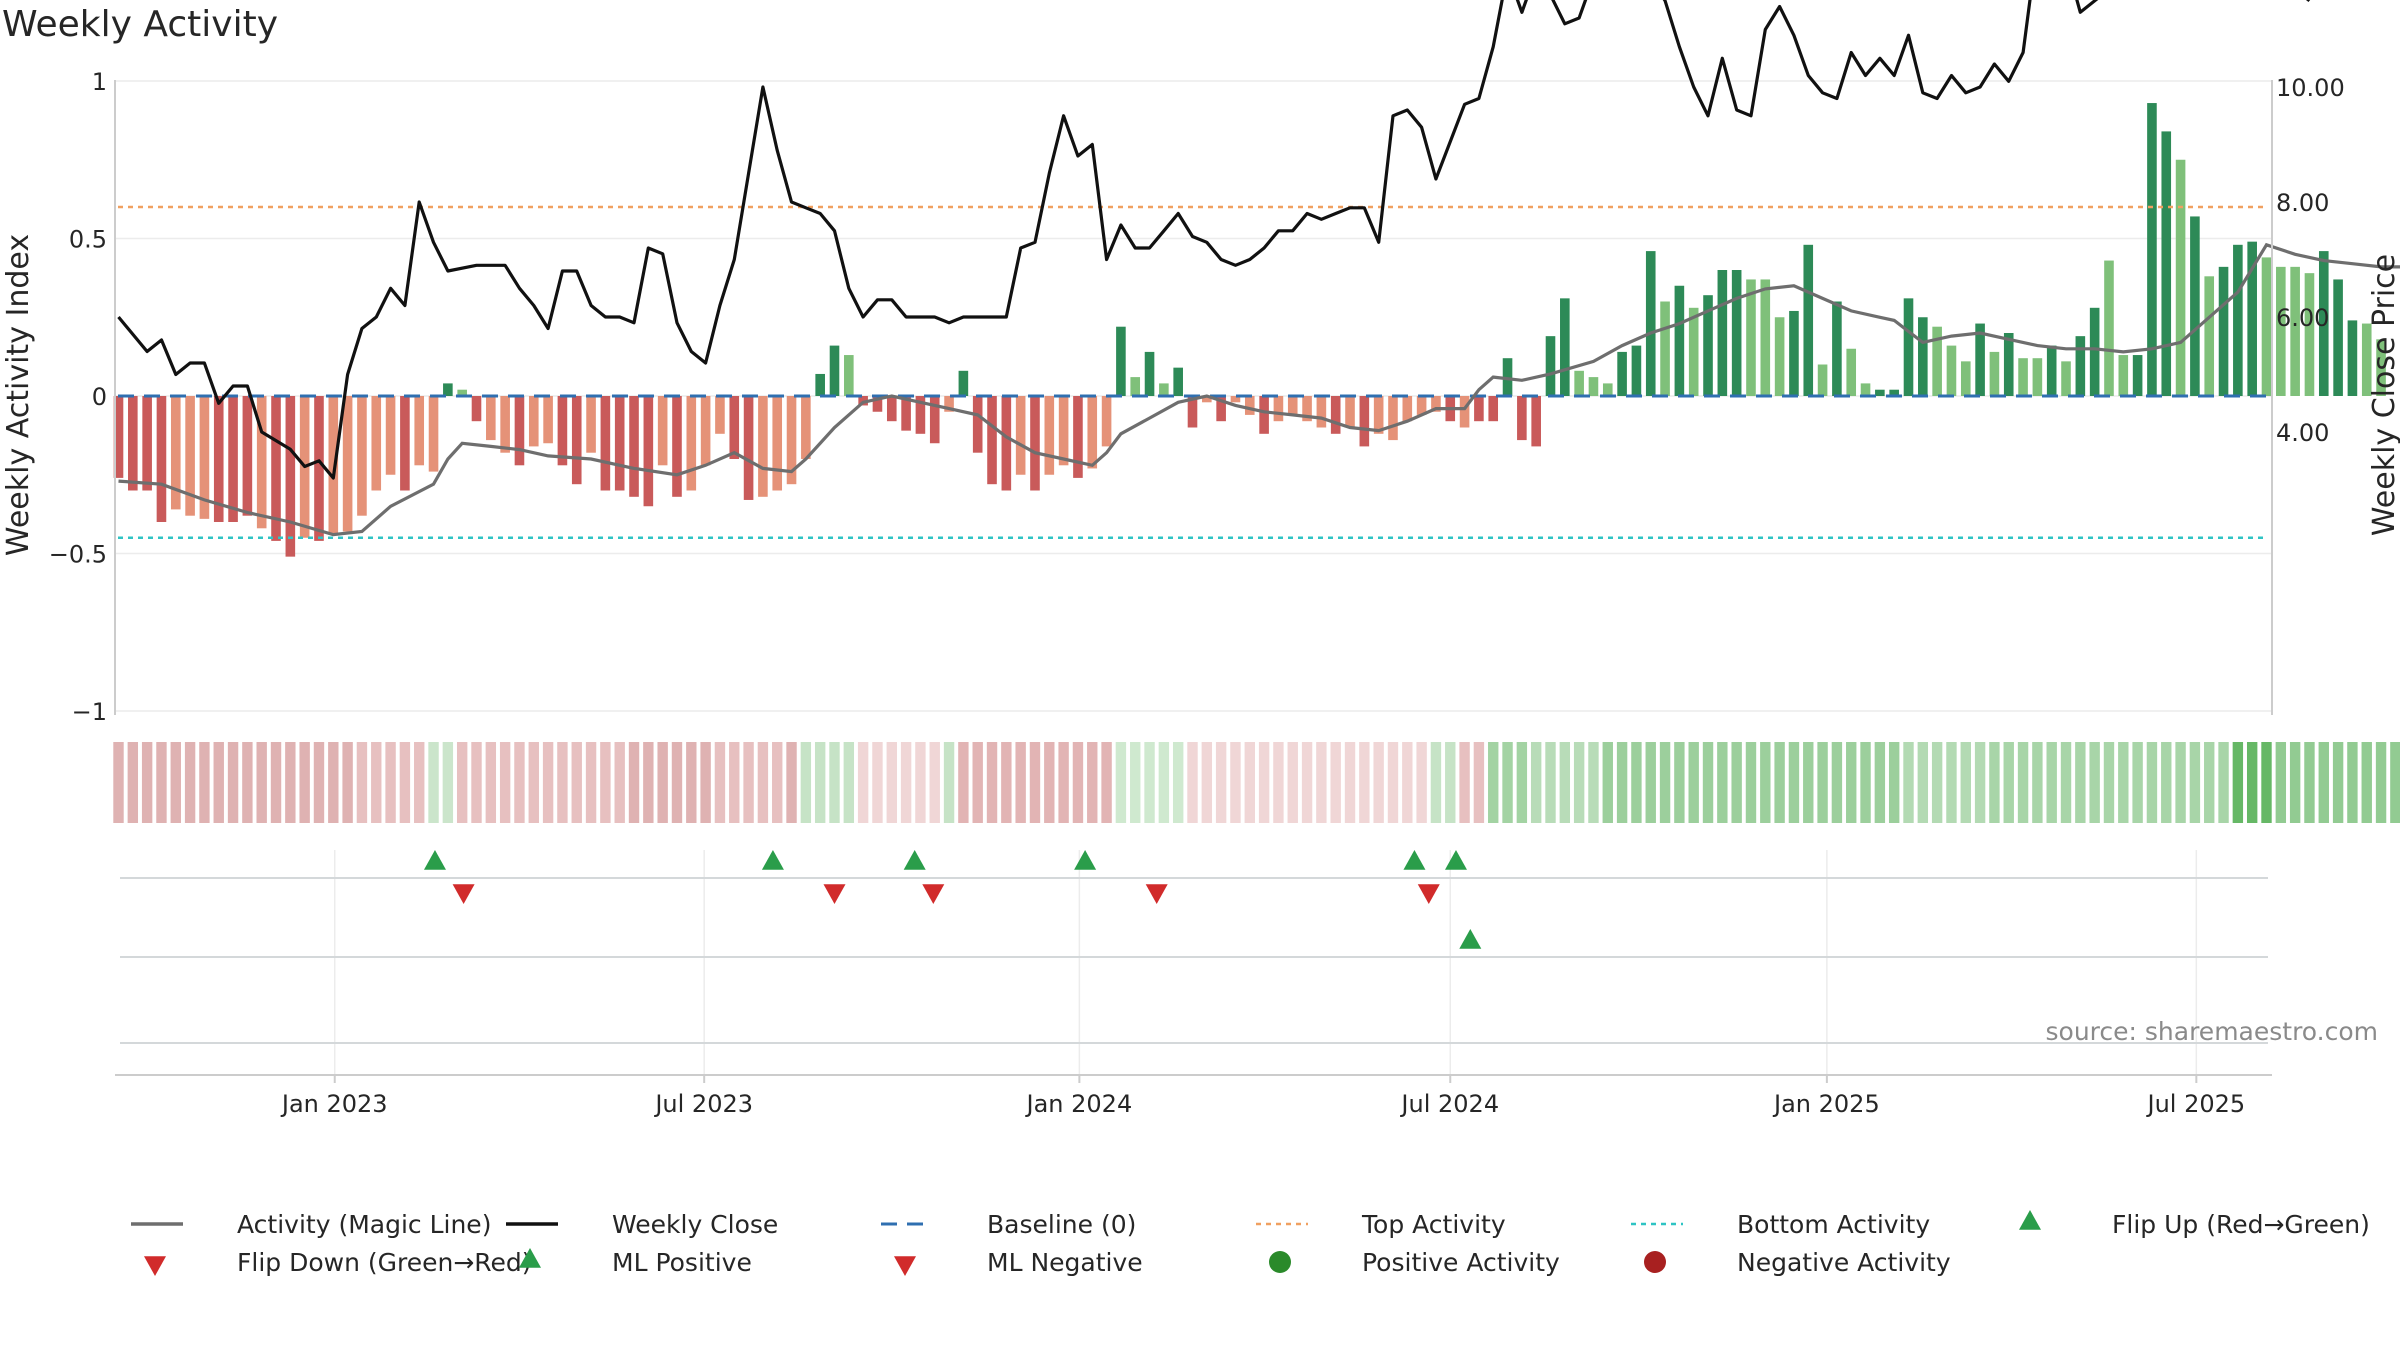 This screenshot has width=2400, height=1350. What do you see at coordinates (2302, 433) in the screenshot?
I see `y-tick-right-label: 4.00` at bounding box center [2302, 433].